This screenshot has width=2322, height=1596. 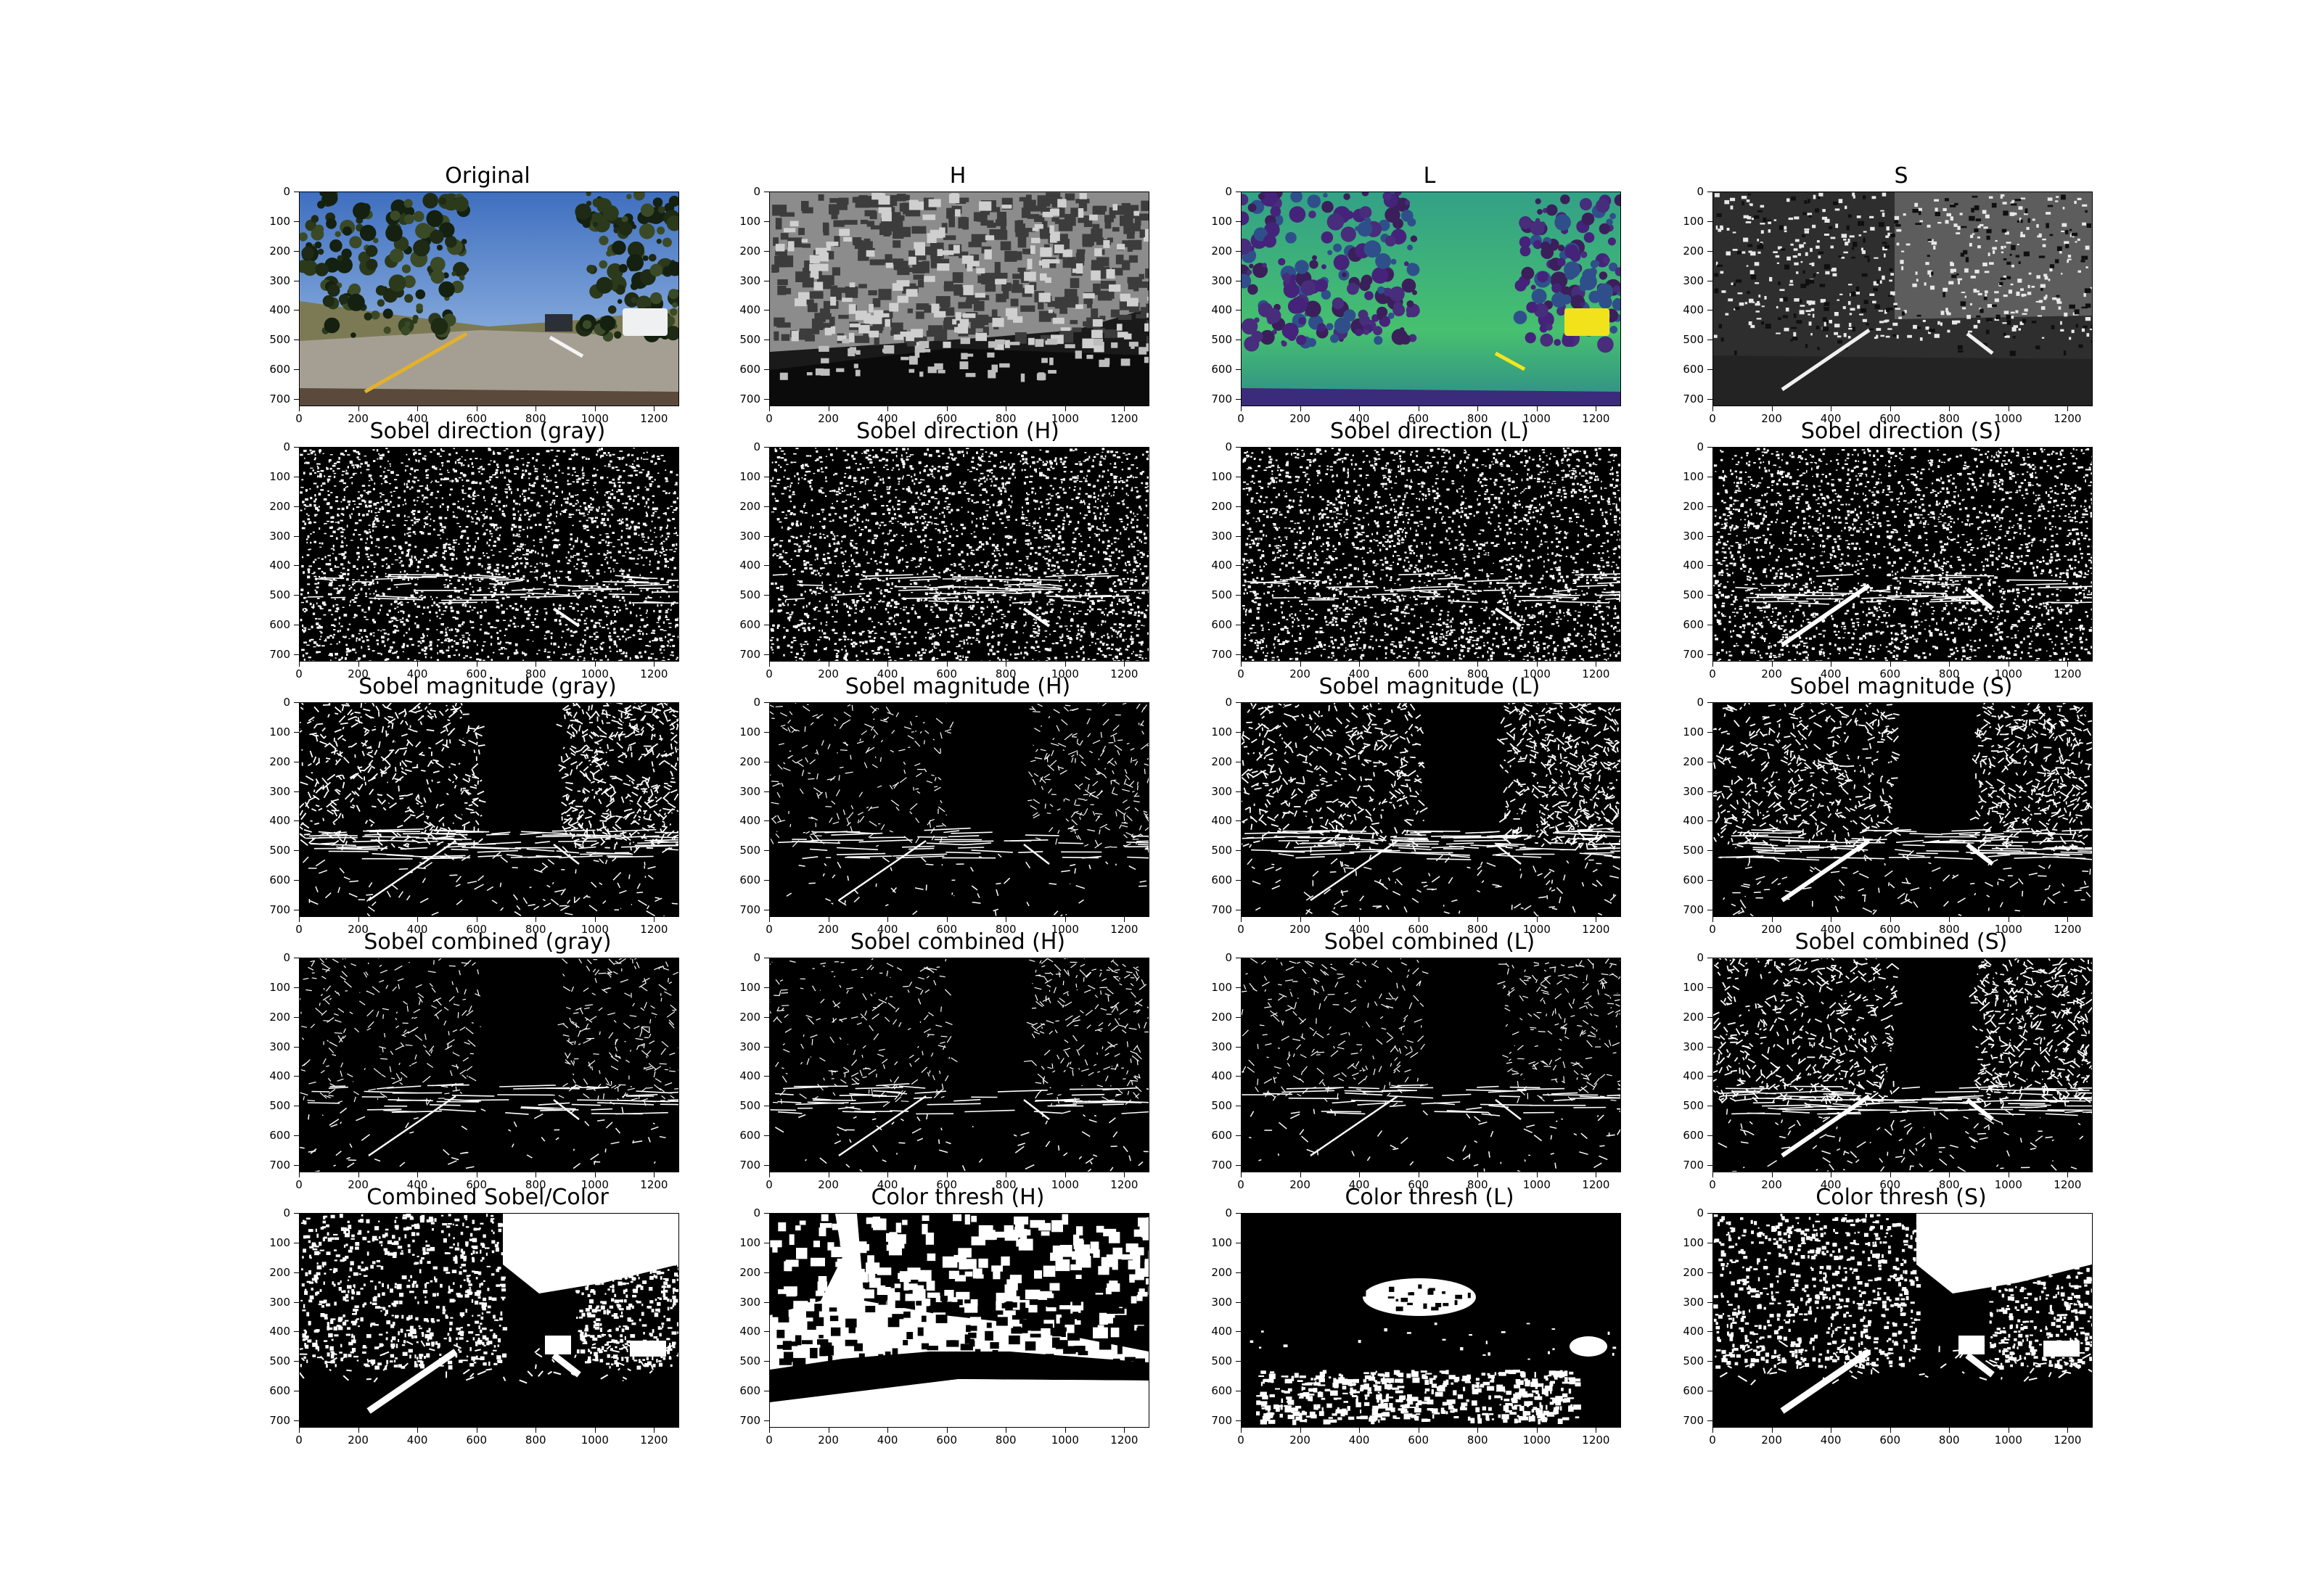 I want to click on subplot-title: Sobel magnitude (H), so click(x=958, y=687).